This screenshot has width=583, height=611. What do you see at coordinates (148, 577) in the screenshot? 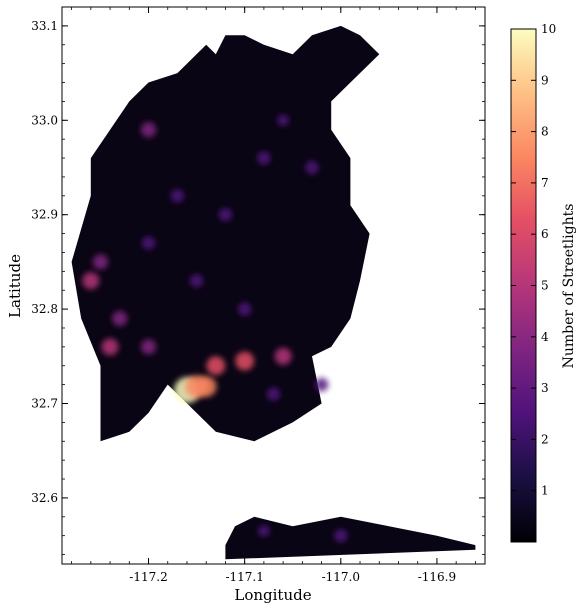
I see `x-tick-label: -117.2` at bounding box center [148, 577].